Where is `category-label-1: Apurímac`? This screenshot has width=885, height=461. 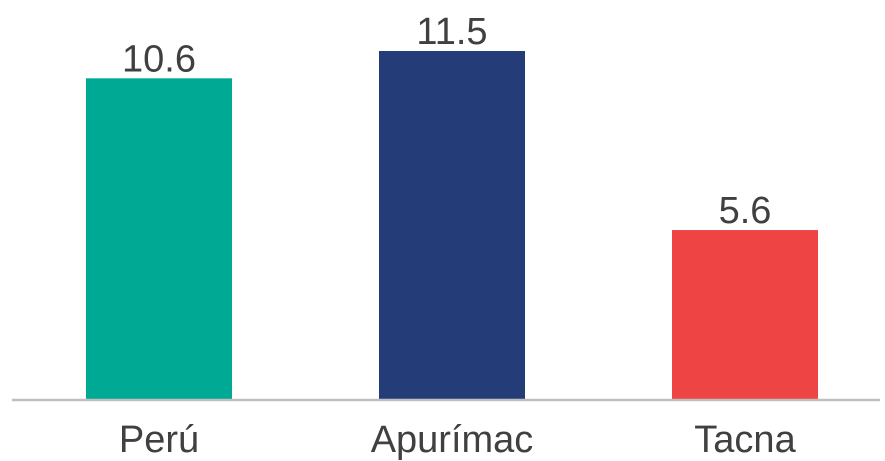
category-label-1: Apurímac is located at coordinates (452, 440).